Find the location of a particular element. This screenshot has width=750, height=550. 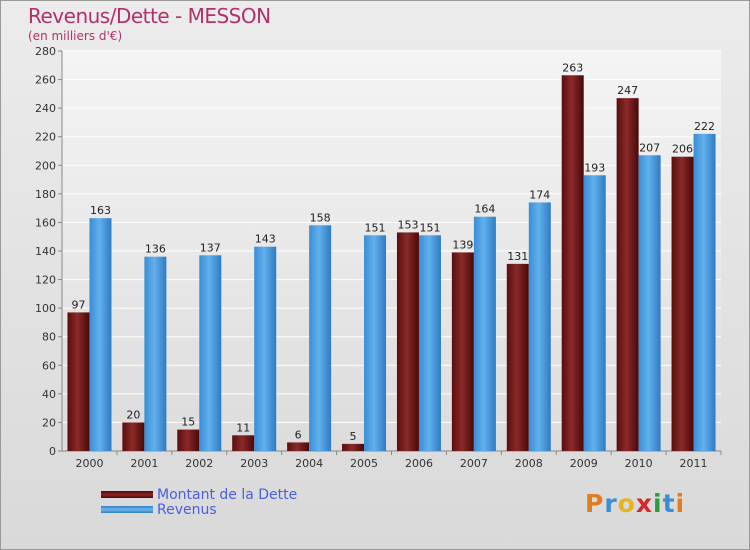

chart-title: Revenus/Dette - MESSON is located at coordinates (149, 16).